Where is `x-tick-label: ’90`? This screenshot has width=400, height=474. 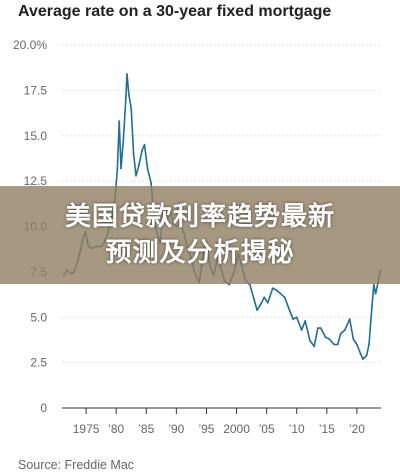 x-tick-label: ’90 is located at coordinates (176, 429).